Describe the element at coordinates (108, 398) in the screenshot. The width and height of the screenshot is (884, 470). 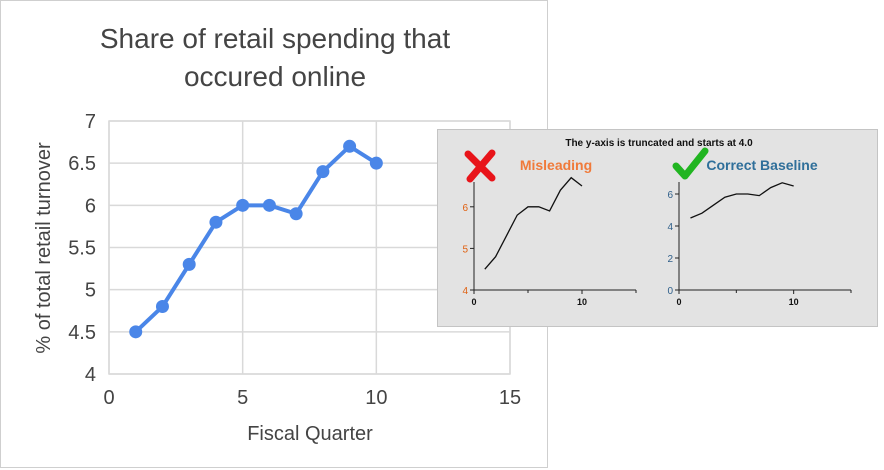
I see `x-tick-label: 0` at that location.